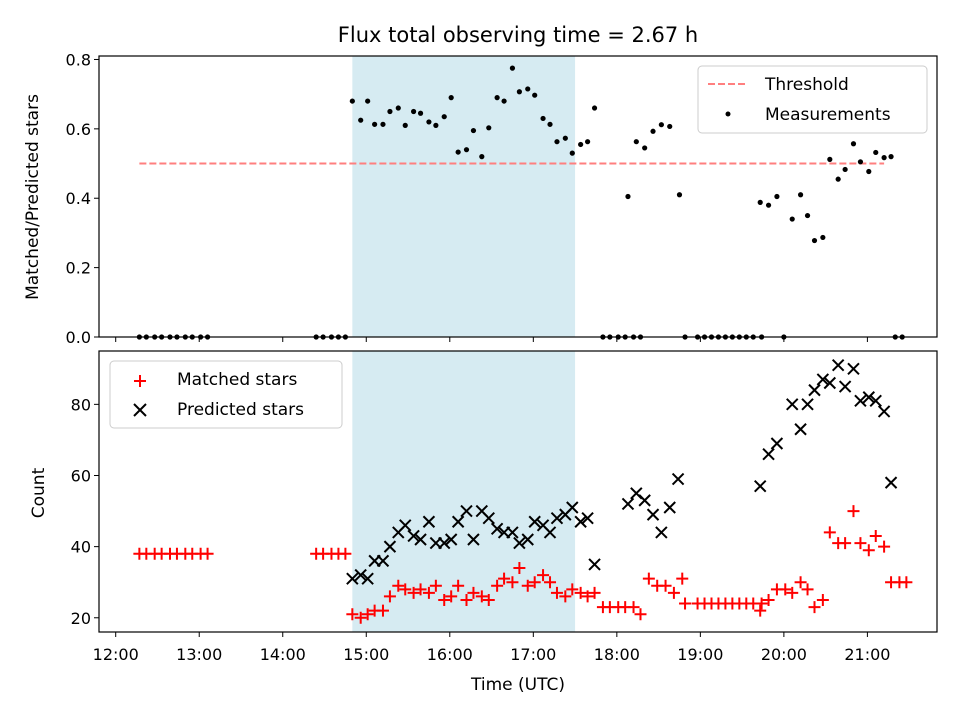 This screenshot has height=720, width=960. I want to click on measurements-legend-label: Measurements, so click(828, 115).